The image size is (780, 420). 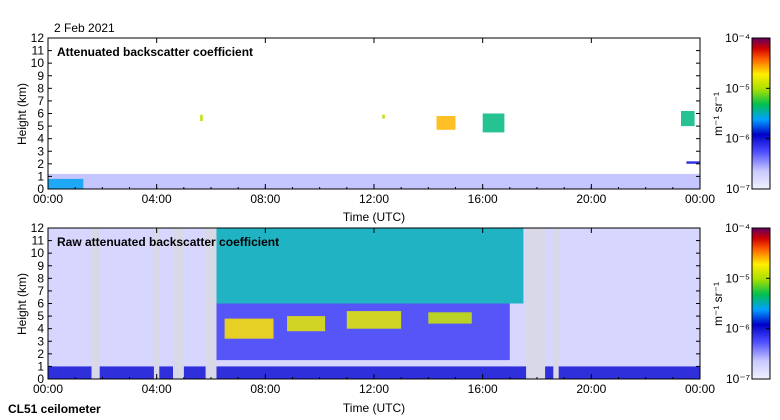 What do you see at coordinates (761, 113) in the screenshot?
I see `top-colorbar-gradient` at bounding box center [761, 113].